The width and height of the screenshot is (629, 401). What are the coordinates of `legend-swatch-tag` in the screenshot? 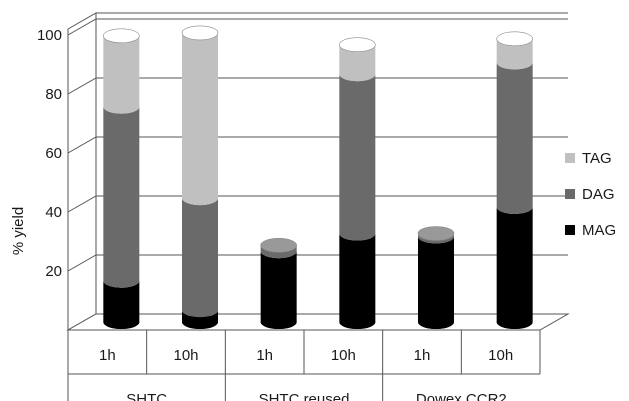 It's located at (570, 158).